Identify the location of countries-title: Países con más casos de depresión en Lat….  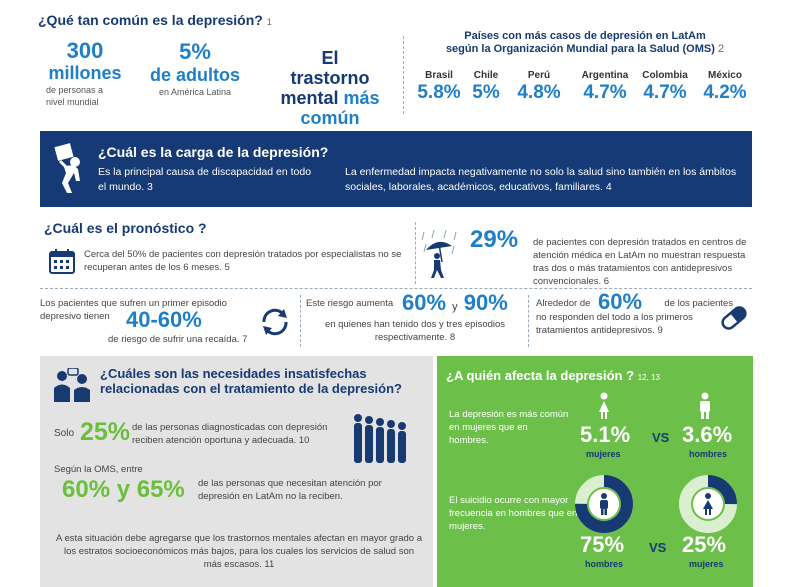
(585, 43).